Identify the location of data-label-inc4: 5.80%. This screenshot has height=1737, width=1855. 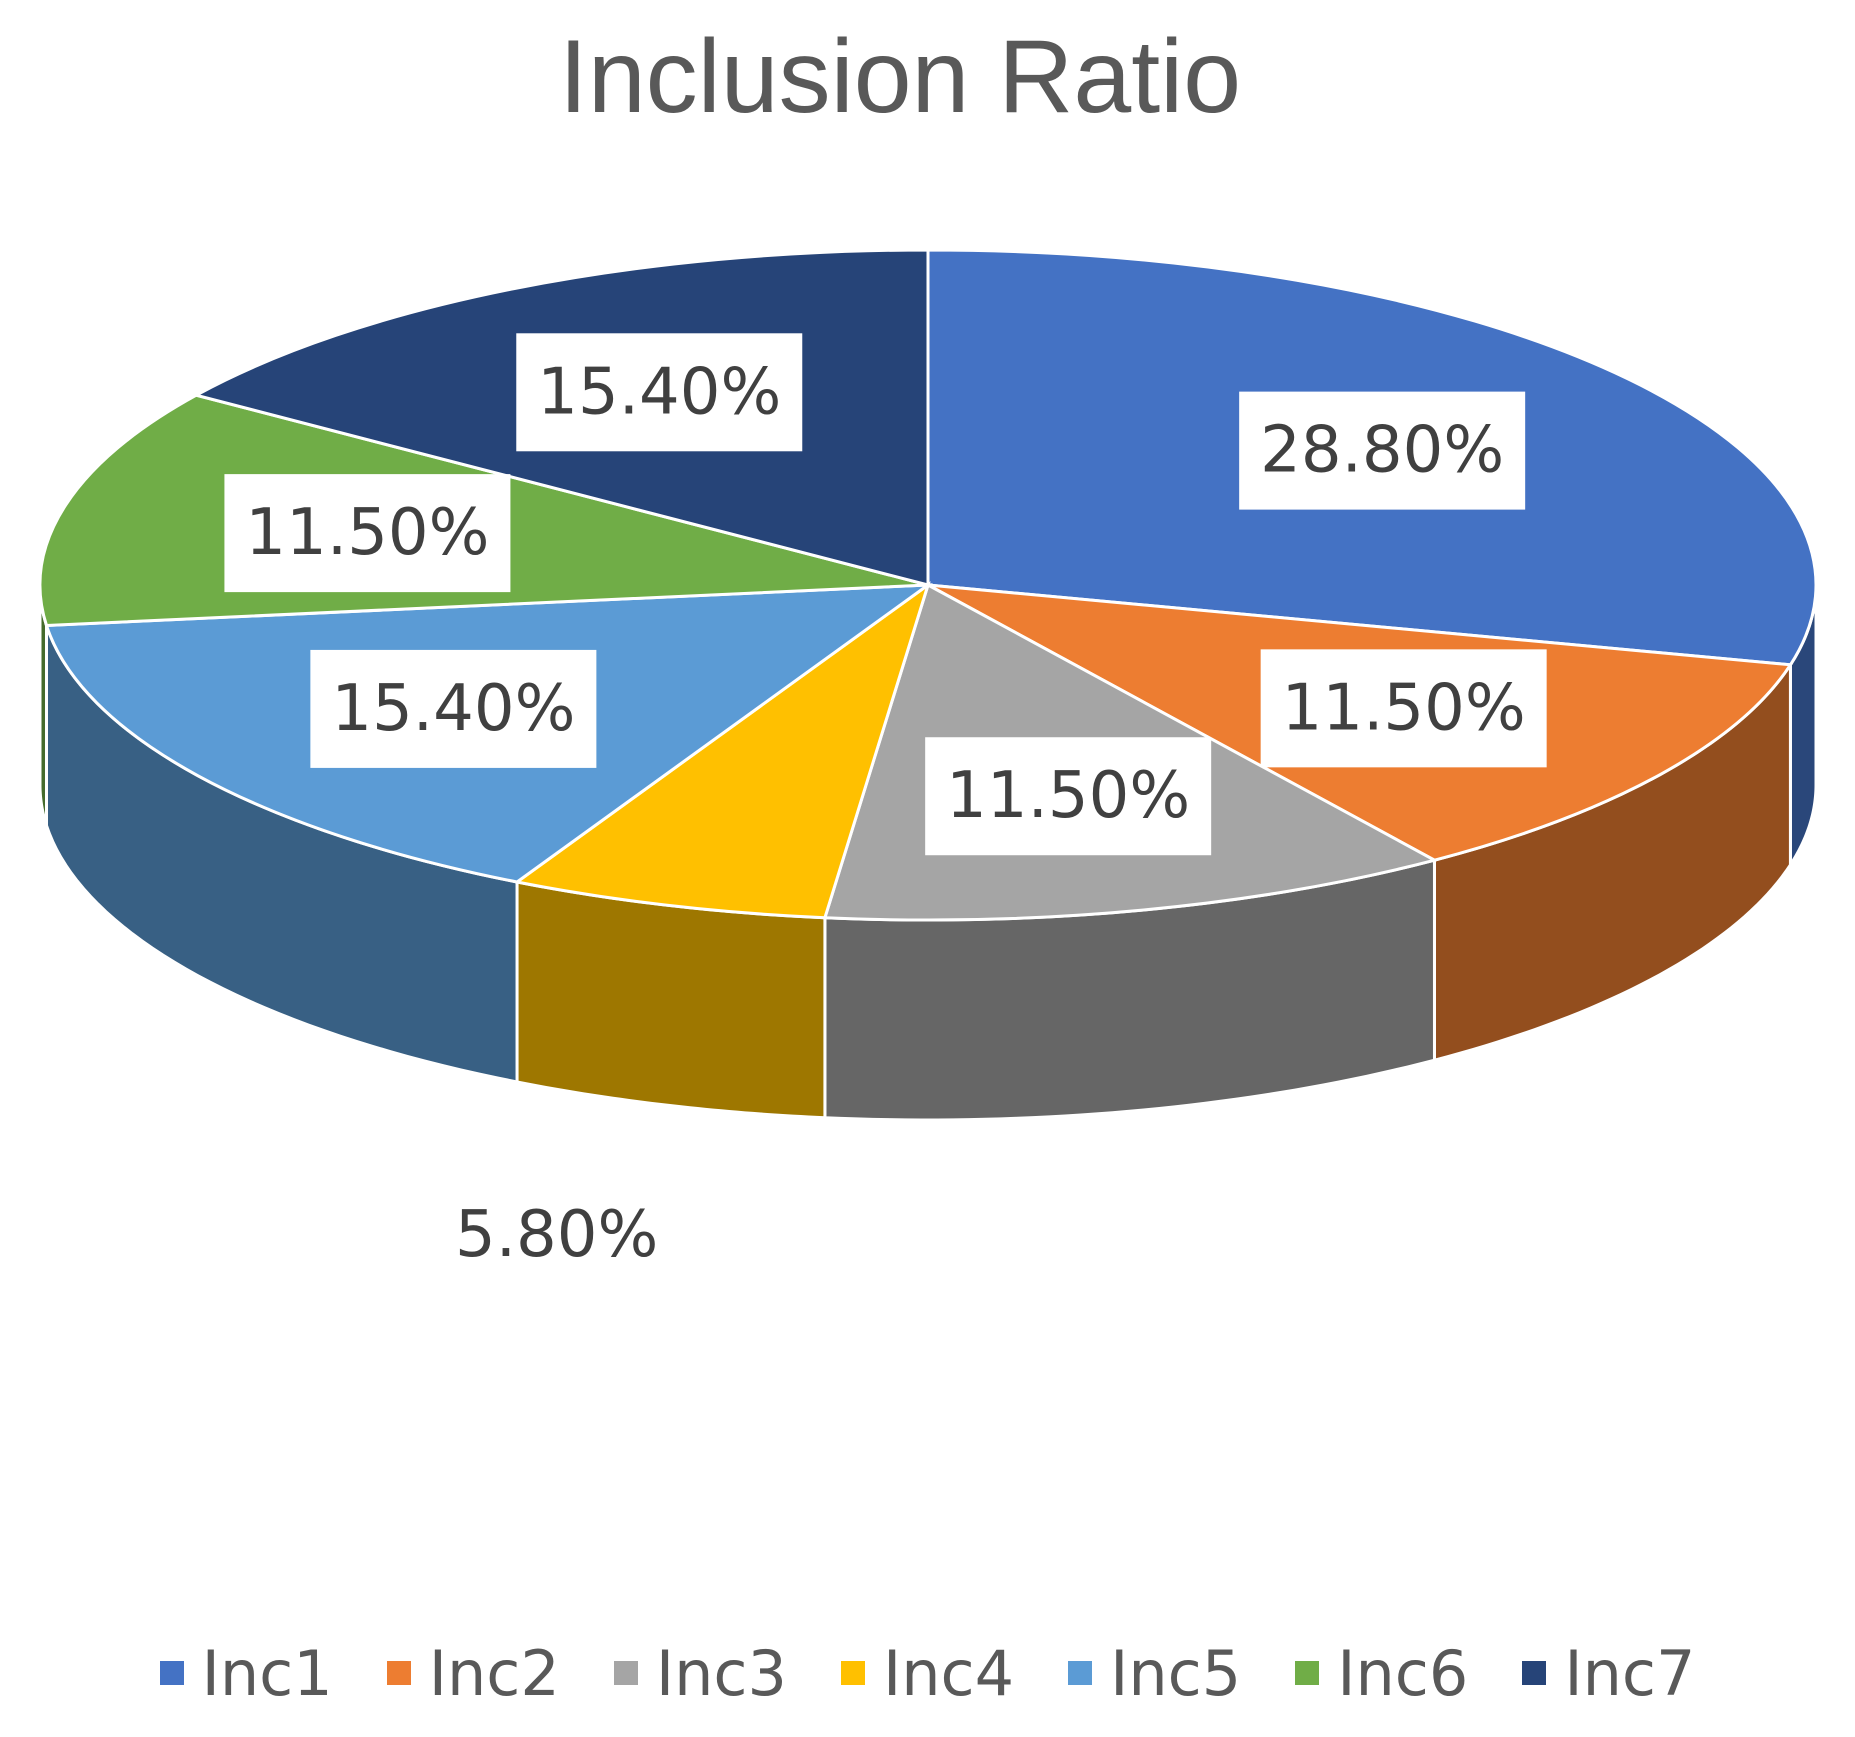
(556, 1235).